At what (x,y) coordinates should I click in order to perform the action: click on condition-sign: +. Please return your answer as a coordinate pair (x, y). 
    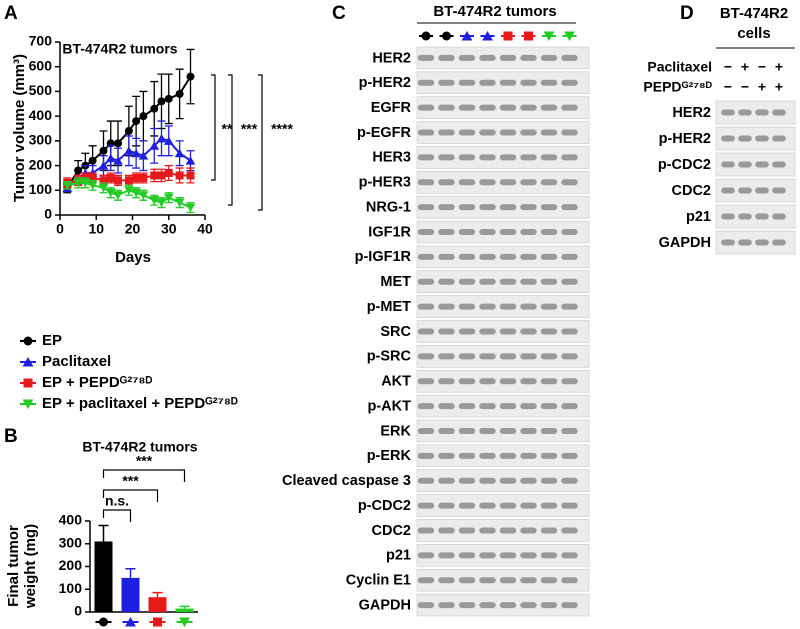
    Looking at the image, I should click on (779, 67).